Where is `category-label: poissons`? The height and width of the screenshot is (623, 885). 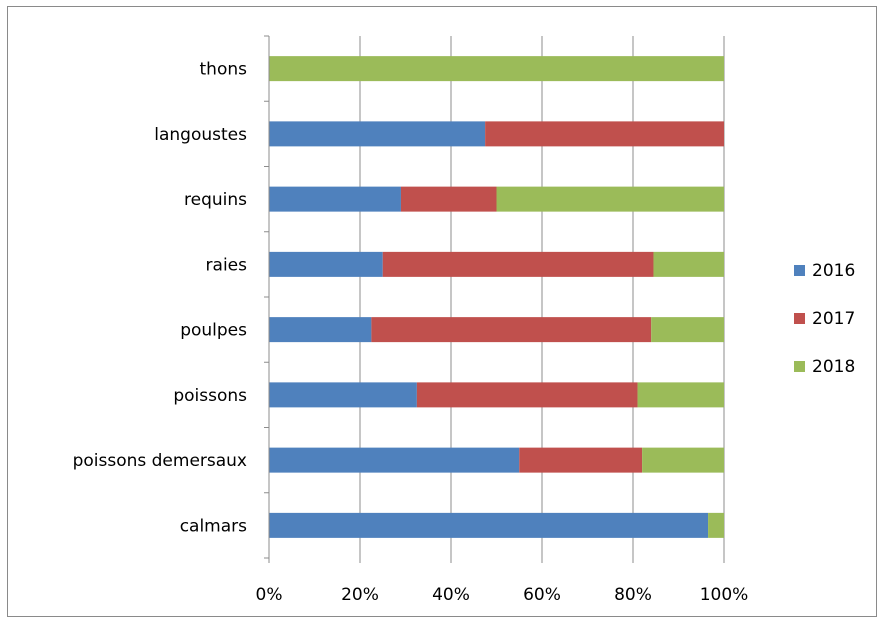
category-label: poissons is located at coordinates (210, 396).